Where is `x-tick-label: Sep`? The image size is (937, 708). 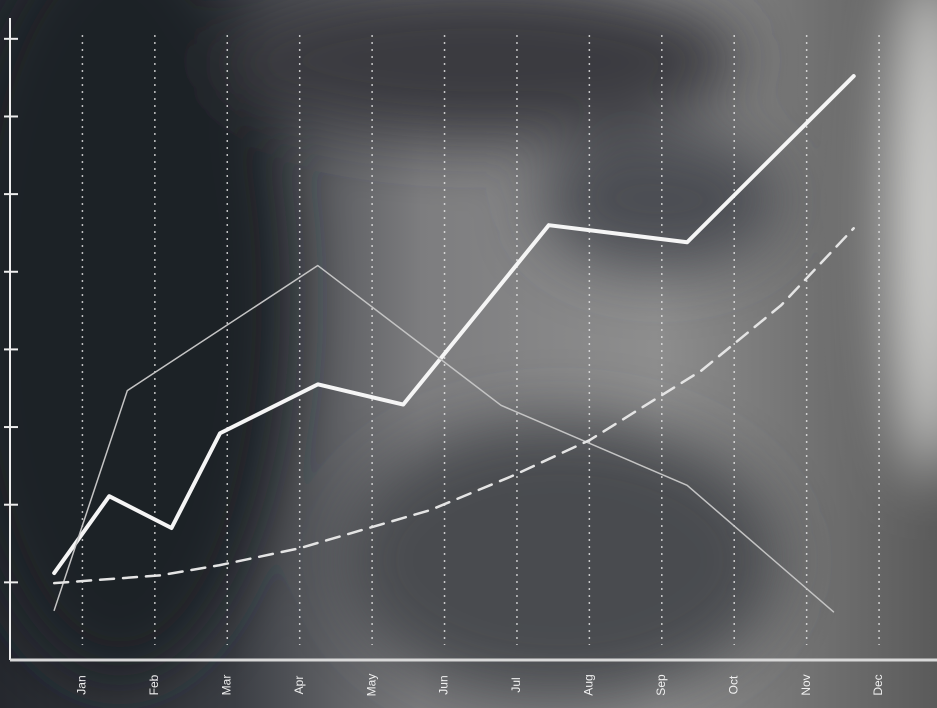
x-tick-label: Sep is located at coordinates (661, 685).